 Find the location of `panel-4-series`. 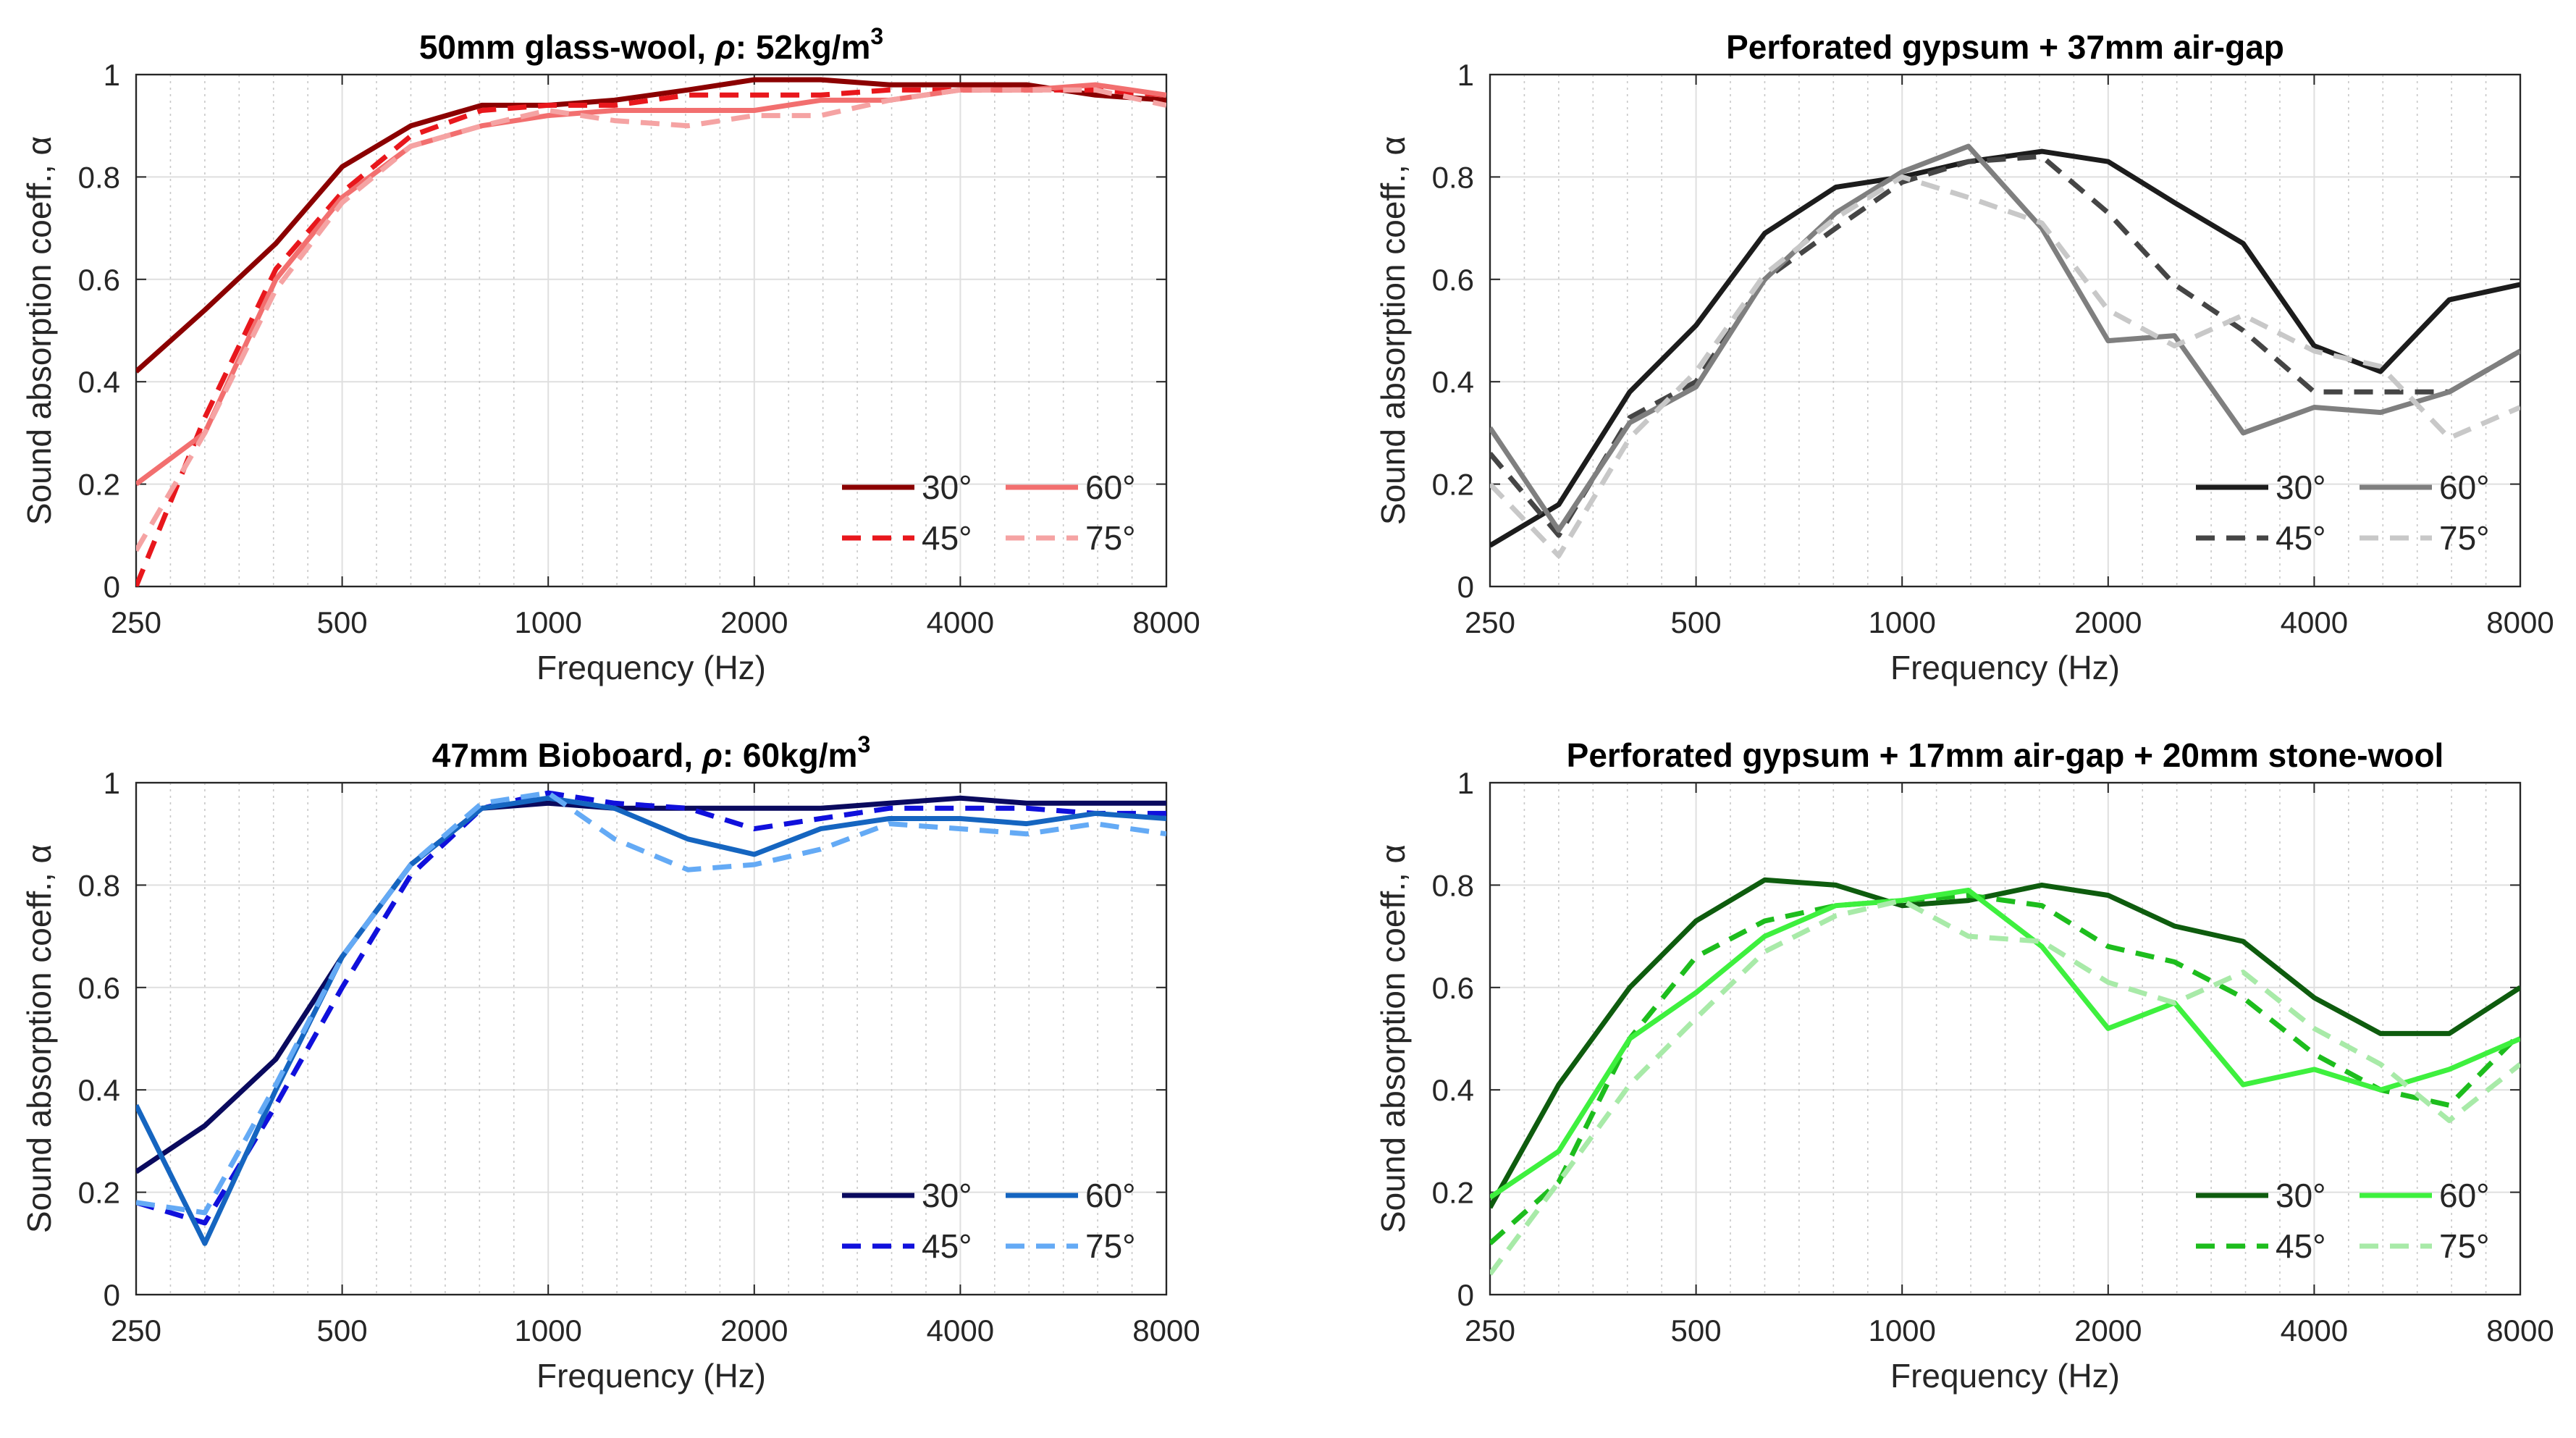

panel-4-series is located at coordinates (2005, 1076).